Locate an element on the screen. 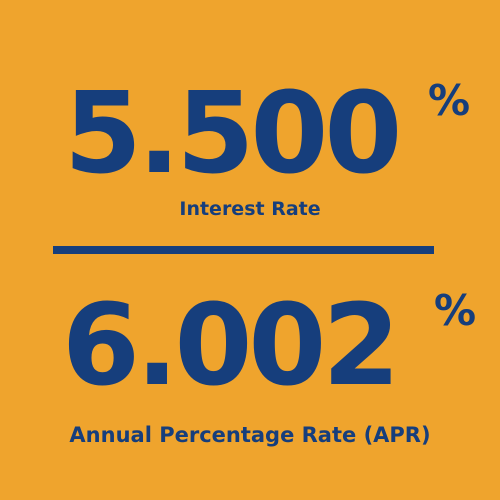 This screenshot has width=500, height=500. divider is located at coordinates (243, 250).